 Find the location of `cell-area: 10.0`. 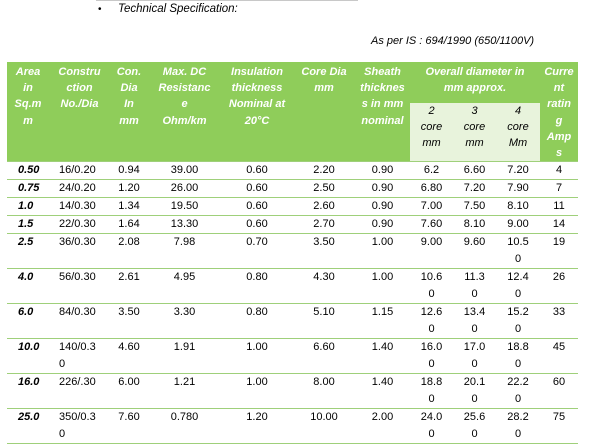

cell-area: 10.0 is located at coordinates (28, 356).